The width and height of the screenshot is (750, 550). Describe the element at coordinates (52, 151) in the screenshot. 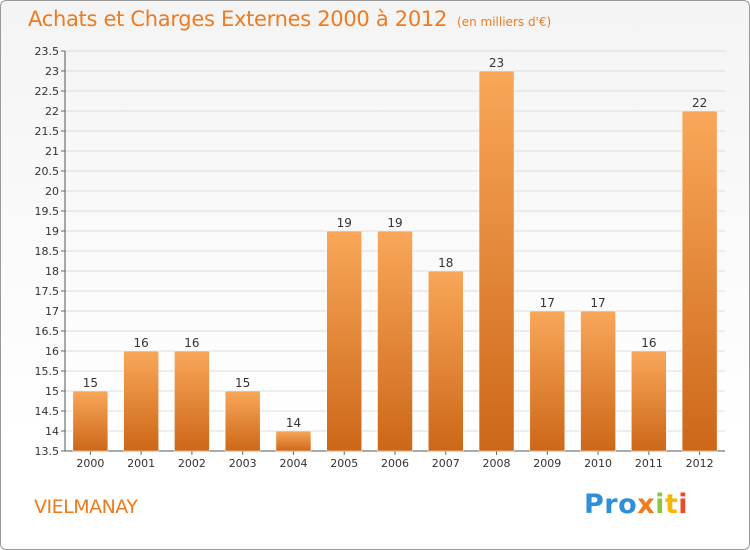

I see `y-tick-label: 21` at that location.